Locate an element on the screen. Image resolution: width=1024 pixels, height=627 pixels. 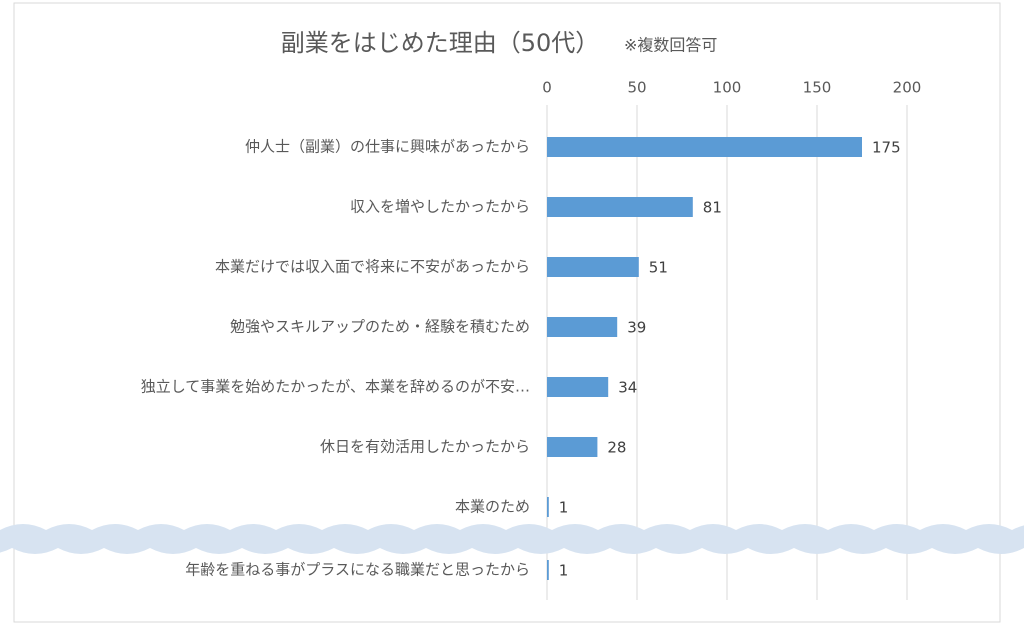
category-label: 仲人士（副業）の仕事に興味があったから is located at coordinates (387, 147).